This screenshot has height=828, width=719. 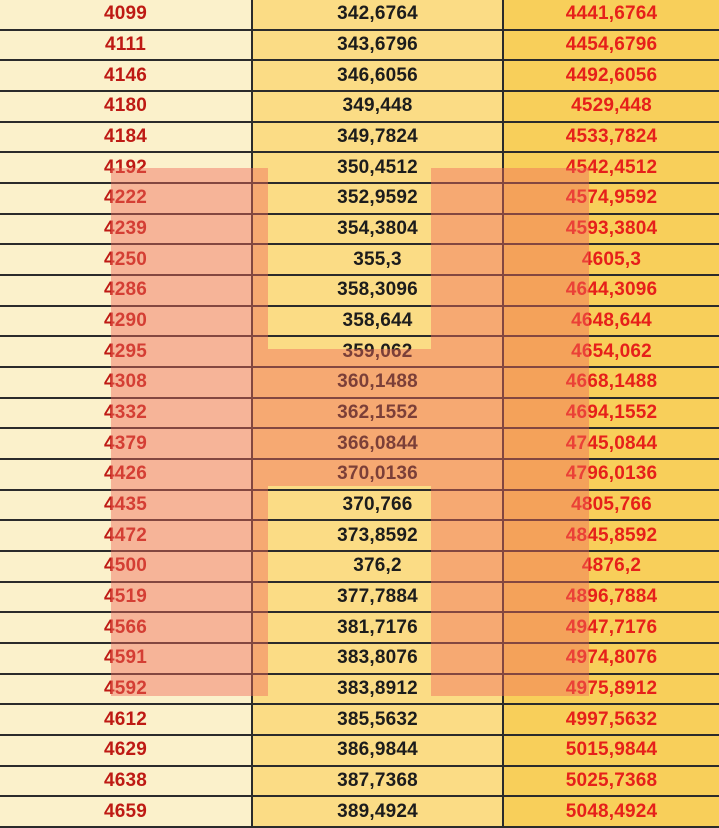 What do you see at coordinates (125, 598) in the screenshot?
I see `cell-value-left: 4519` at bounding box center [125, 598].